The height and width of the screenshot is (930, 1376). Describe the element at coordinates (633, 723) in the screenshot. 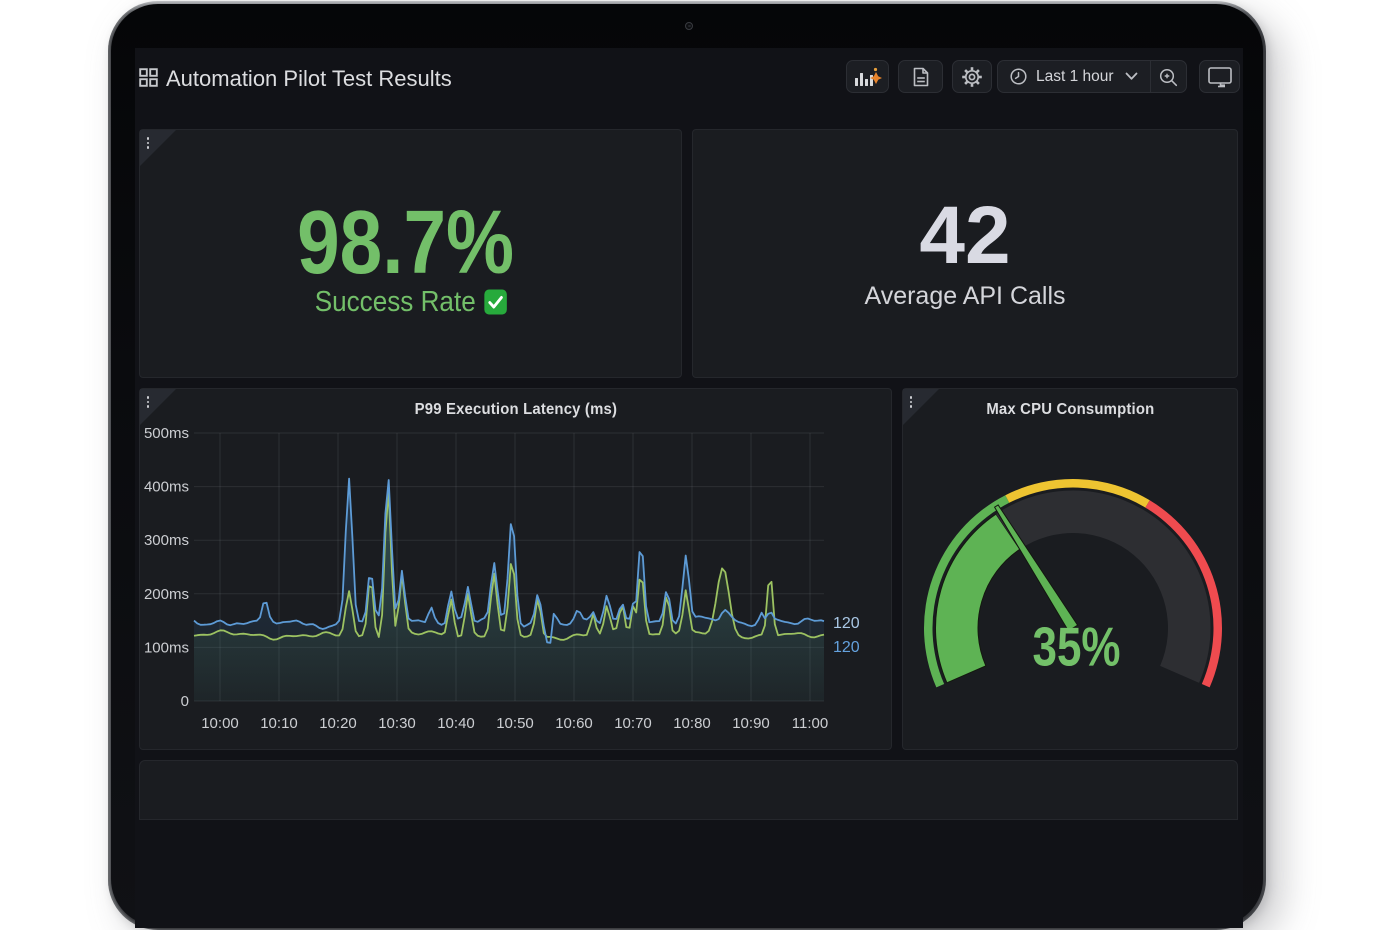

I see `svg-text: 10:70` at that location.